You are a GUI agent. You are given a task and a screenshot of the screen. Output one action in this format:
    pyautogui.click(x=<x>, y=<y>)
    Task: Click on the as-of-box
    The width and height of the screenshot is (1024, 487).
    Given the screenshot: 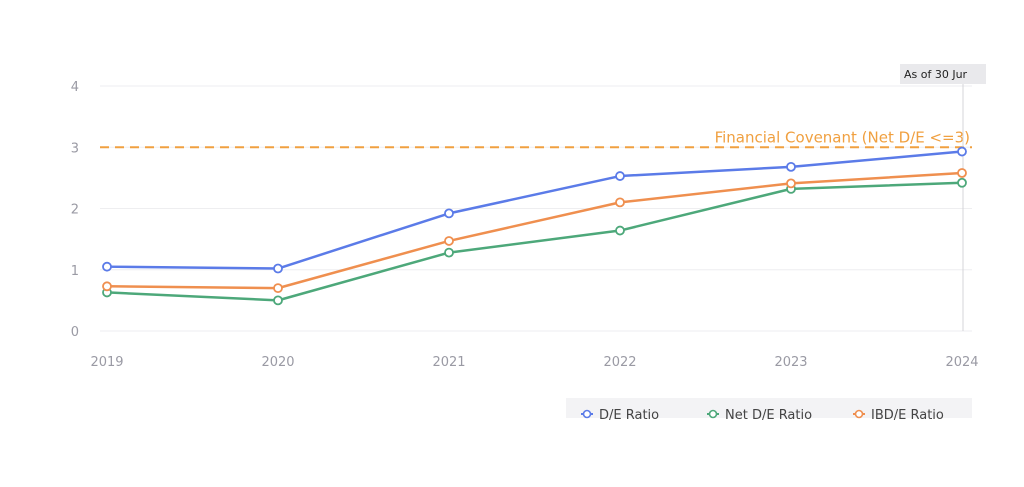 What is the action you would take?
    pyautogui.click(x=943, y=74)
    